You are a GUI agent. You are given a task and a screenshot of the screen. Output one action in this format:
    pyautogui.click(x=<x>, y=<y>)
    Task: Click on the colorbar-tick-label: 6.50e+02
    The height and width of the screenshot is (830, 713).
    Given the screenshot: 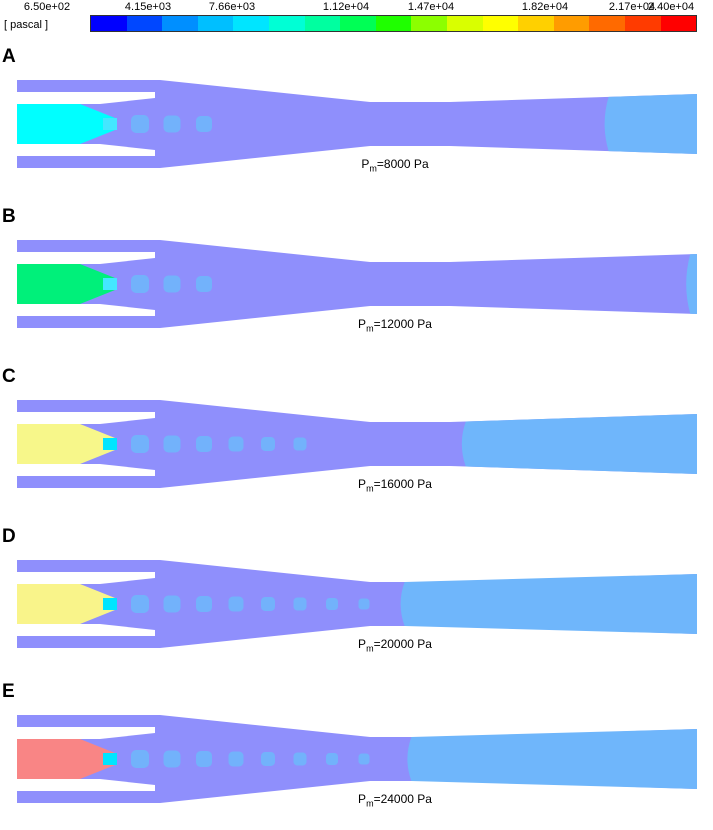 What is the action you would take?
    pyautogui.click(x=47, y=7)
    